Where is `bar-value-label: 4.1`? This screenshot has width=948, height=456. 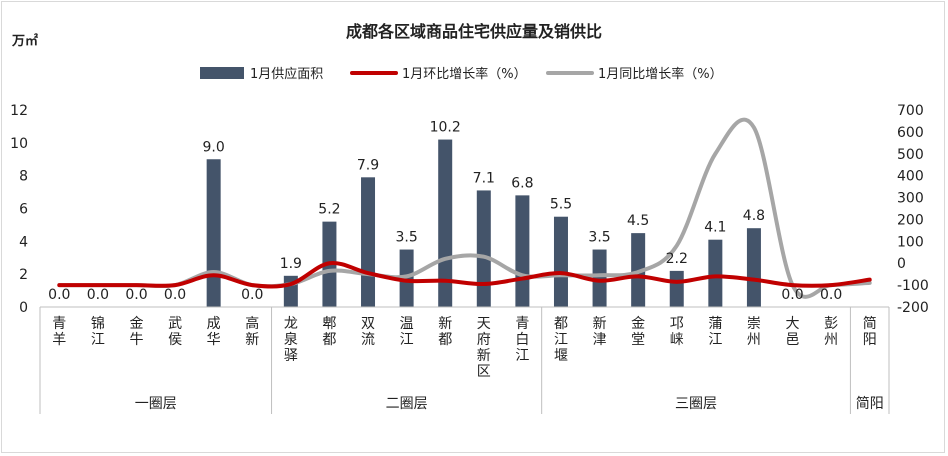 bar-value-label: 4.1 is located at coordinates (715, 228).